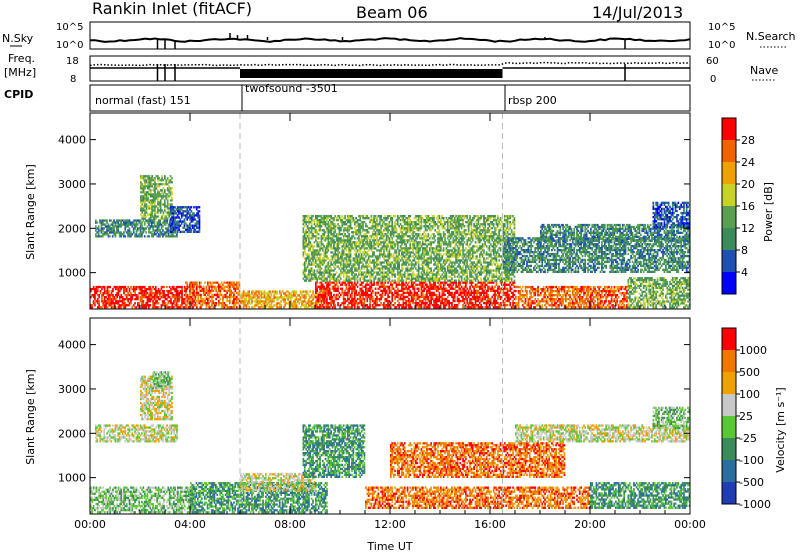 The height and width of the screenshot is (554, 800). What do you see at coordinates (721, 45) in the screenshot?
I see `nsearch-tick-bottom: 10^0` at bounding box center [721, 45].